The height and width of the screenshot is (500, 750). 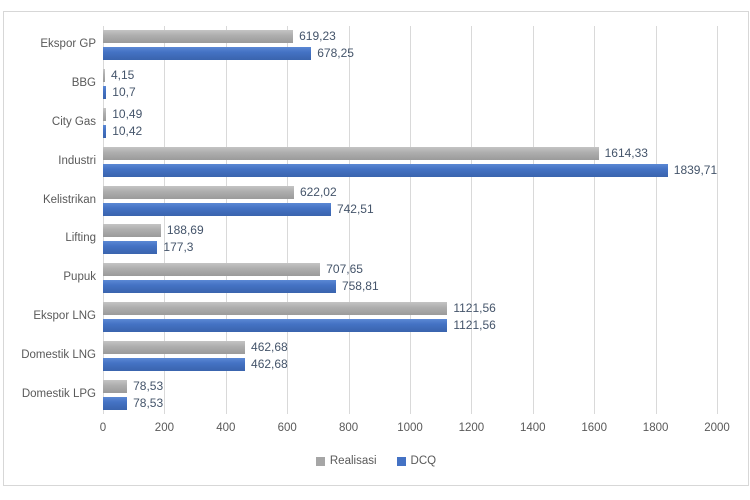 I want to click on x-tick-label-1000: 1000, so click(x=410, y=428).